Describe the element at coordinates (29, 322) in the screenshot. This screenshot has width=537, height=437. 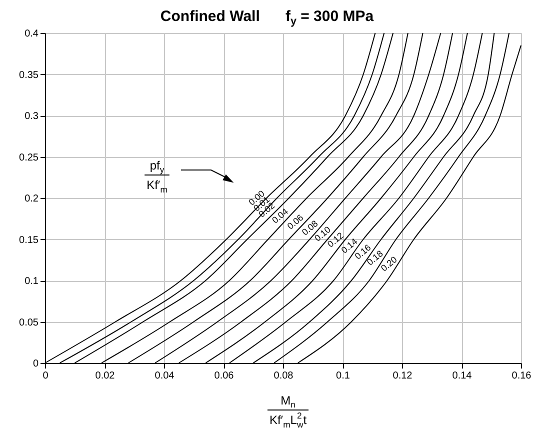
I see `y-tick-label: 0.05` at that location.